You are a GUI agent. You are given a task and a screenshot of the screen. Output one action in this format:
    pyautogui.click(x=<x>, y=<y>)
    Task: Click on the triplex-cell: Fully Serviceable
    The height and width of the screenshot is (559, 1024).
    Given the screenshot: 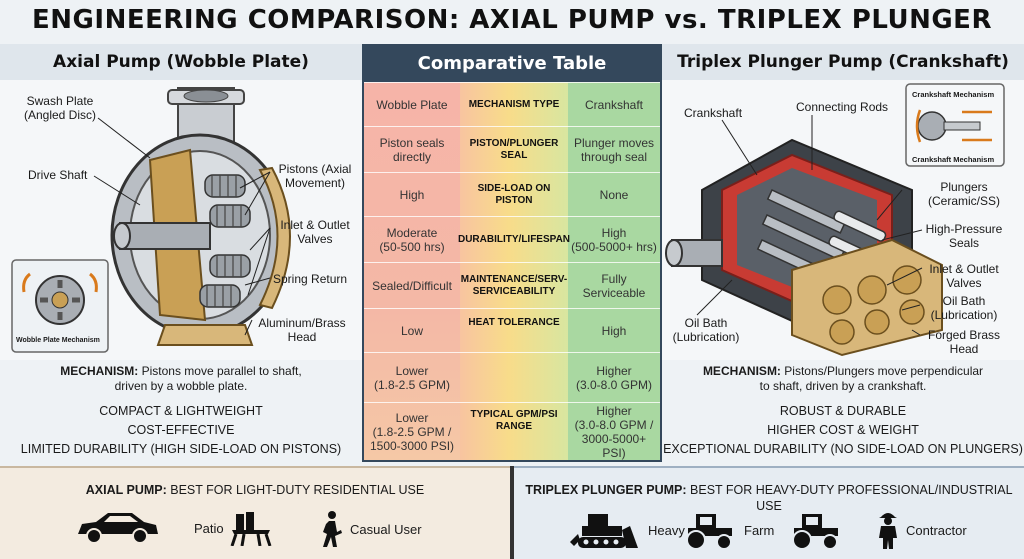 What is the action you would take?
    pyautogui.click(x=614, y=285)
    